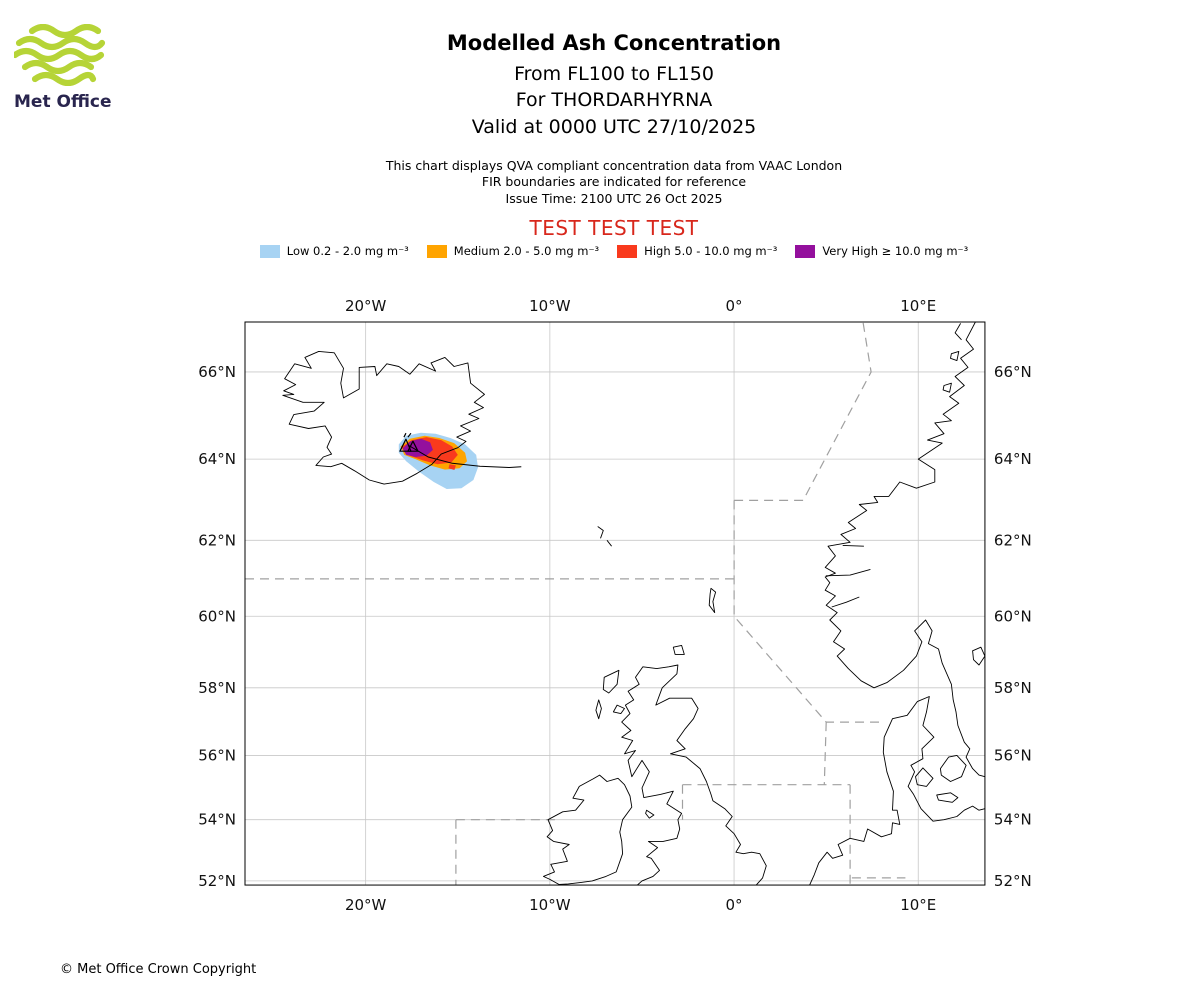 Image resolution: width=1200 pixels, height=1000 pixels. What do you see at coordinates (611, 681) in the screenshot?
I see `coast-lewis-harris` at bounding box center [611, 681].